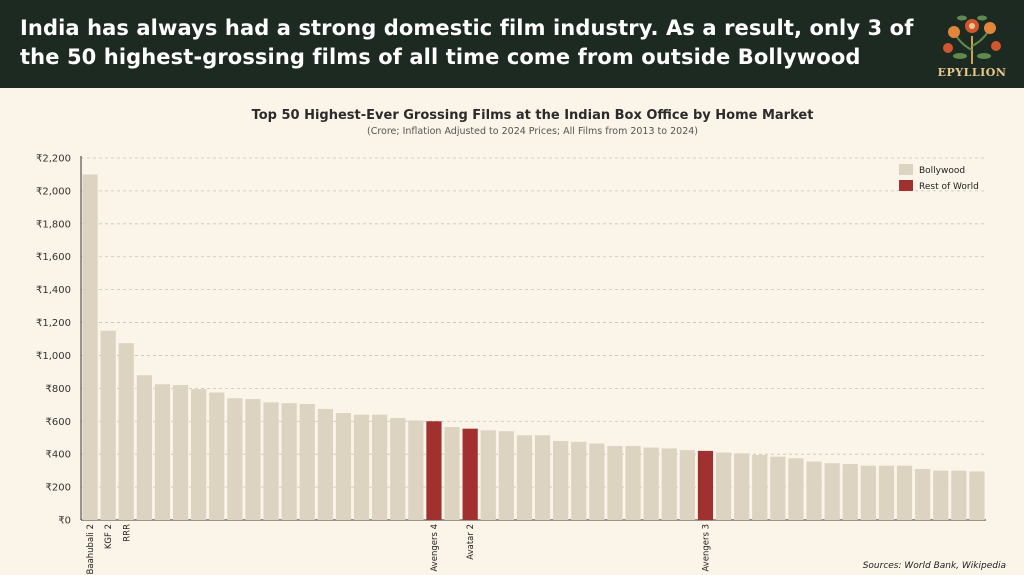 This screenshot has width=1024, height=575. What do you see at coordinates (934, 566) in the screenshot?
I see `source-note: Sources: World Bank, Wikipedia` at bounding box center [934, 566].